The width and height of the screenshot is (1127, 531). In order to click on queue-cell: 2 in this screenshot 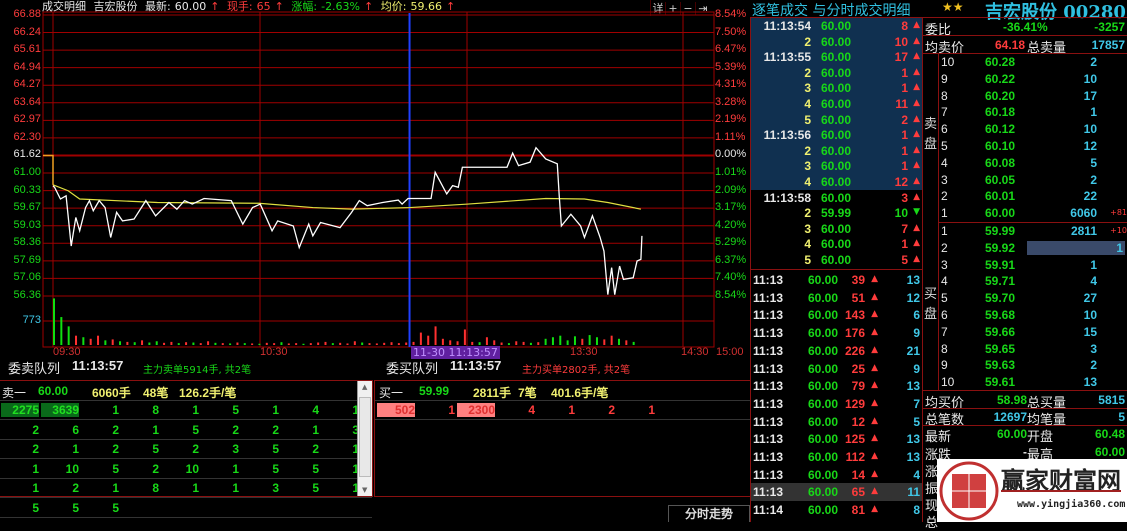, I will do `click(275, 429)`.